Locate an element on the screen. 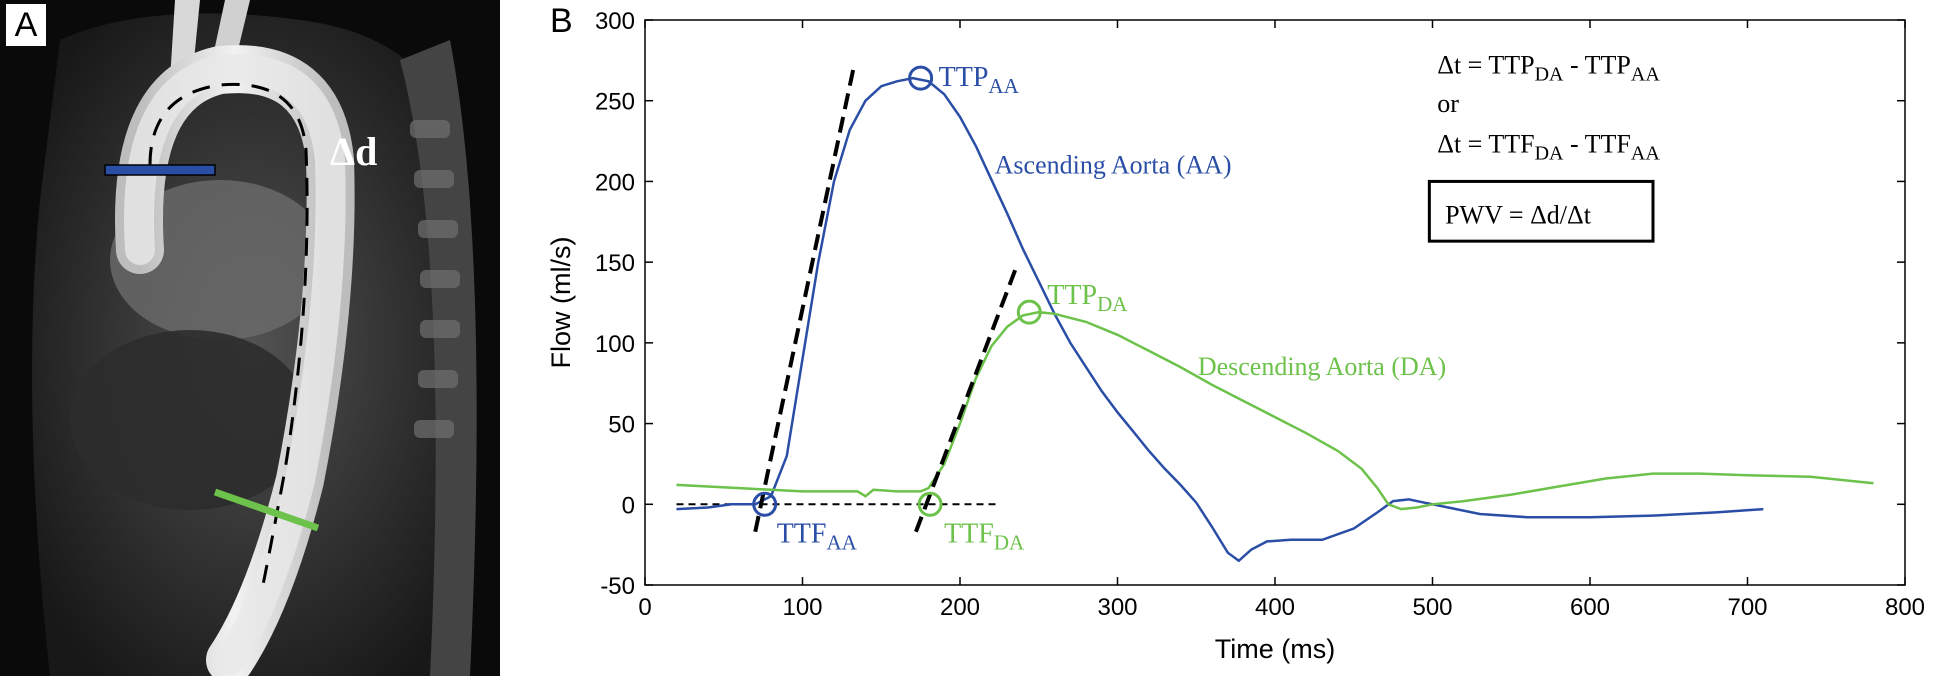 This screenshot has width=1951, height=681. y-tick-label: 50 is located at coordinates (621, 425).